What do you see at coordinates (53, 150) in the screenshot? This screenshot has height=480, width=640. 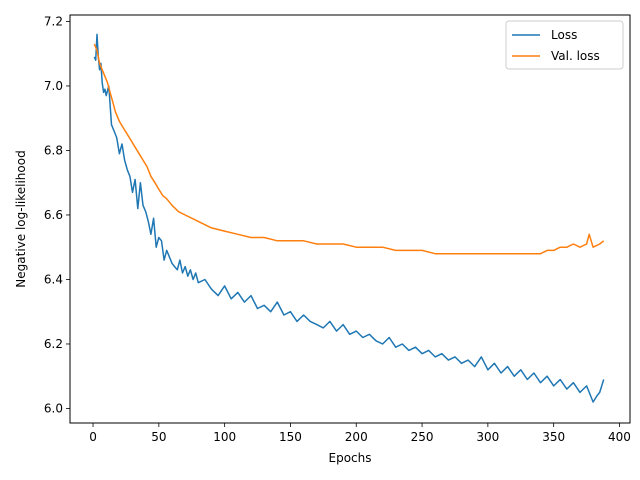 I see `y-tick-label: 6.8` at bounding box center [53, 150].